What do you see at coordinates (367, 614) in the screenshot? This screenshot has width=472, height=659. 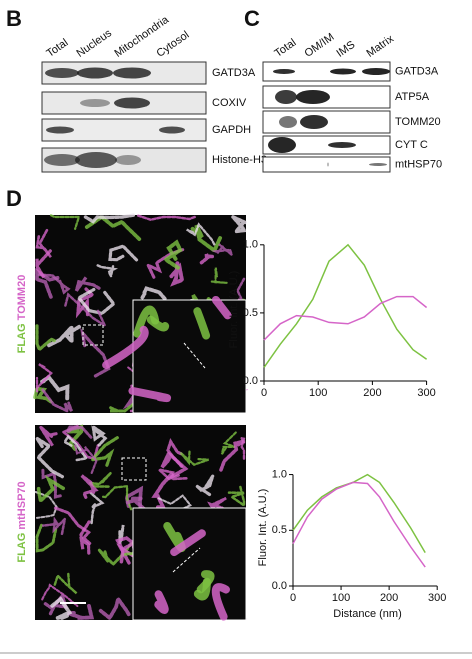 I see `x-axis-label: Distance (nm)` at bounding box center [367, 614].